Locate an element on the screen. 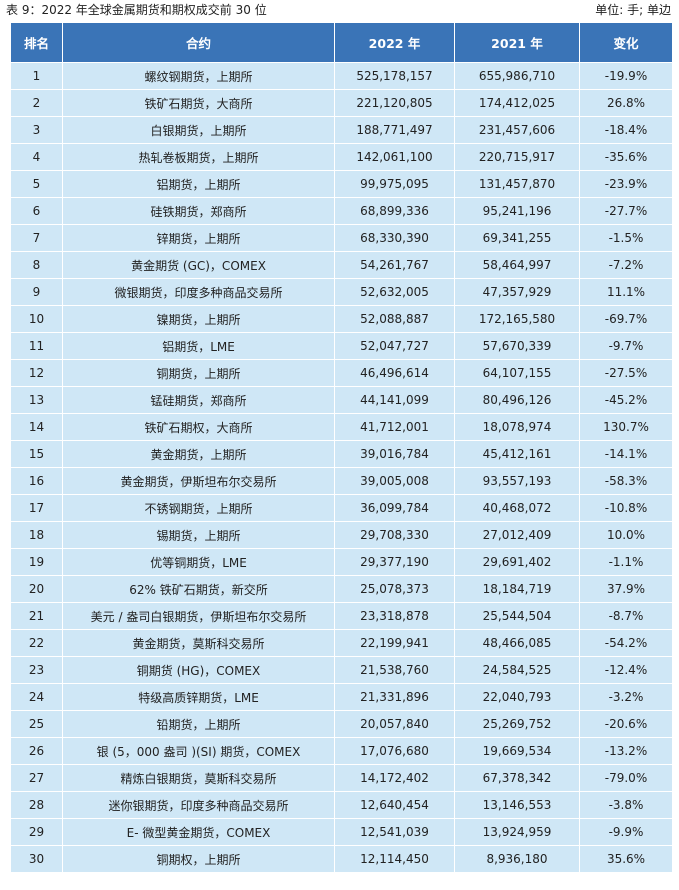 This screenshot has width=679, height=890. volume-2021-cell: 64,107,155 is located at coordinates (517, 373).